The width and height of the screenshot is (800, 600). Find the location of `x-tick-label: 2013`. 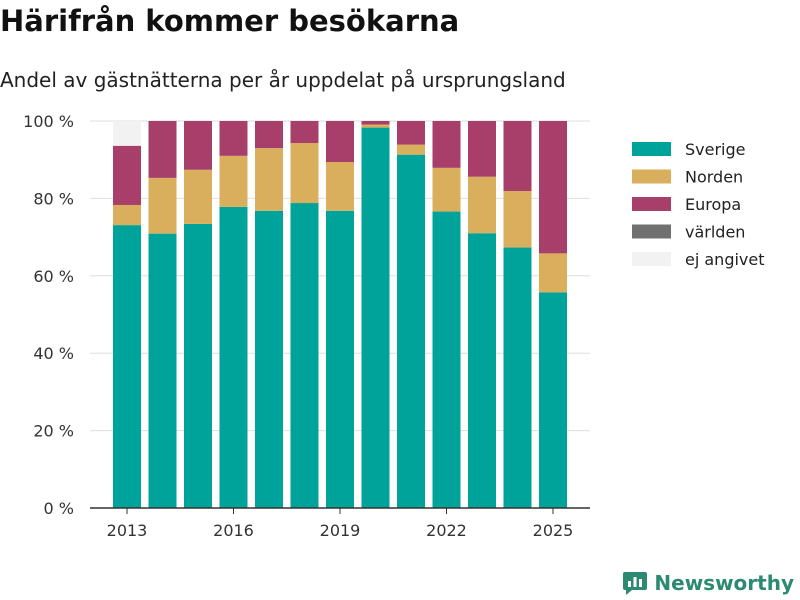

x-tick-label: 2013 is located at coordinates (127, 530).